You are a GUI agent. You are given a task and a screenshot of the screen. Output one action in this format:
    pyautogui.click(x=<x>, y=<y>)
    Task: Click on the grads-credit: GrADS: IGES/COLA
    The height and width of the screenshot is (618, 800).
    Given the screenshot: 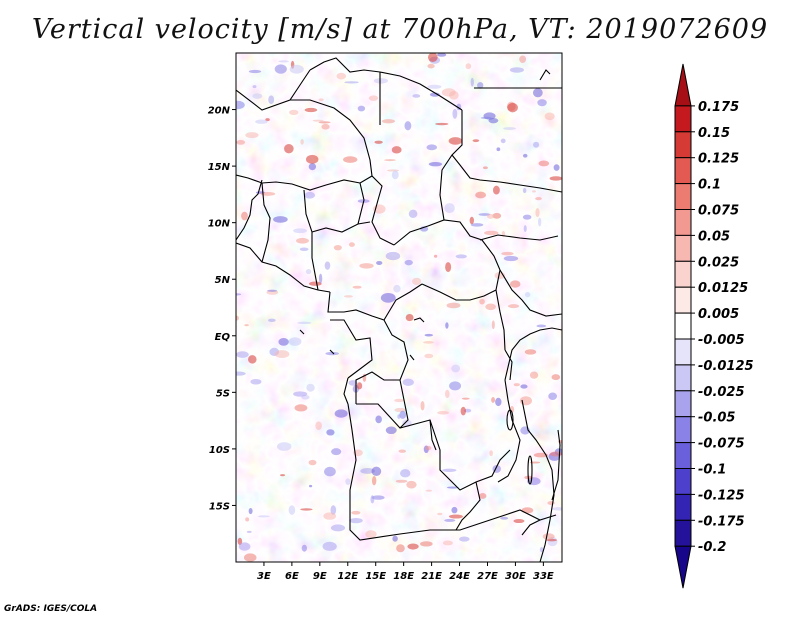 What is the action you would take?
    pyautogui.click(x=51, y=609)
    